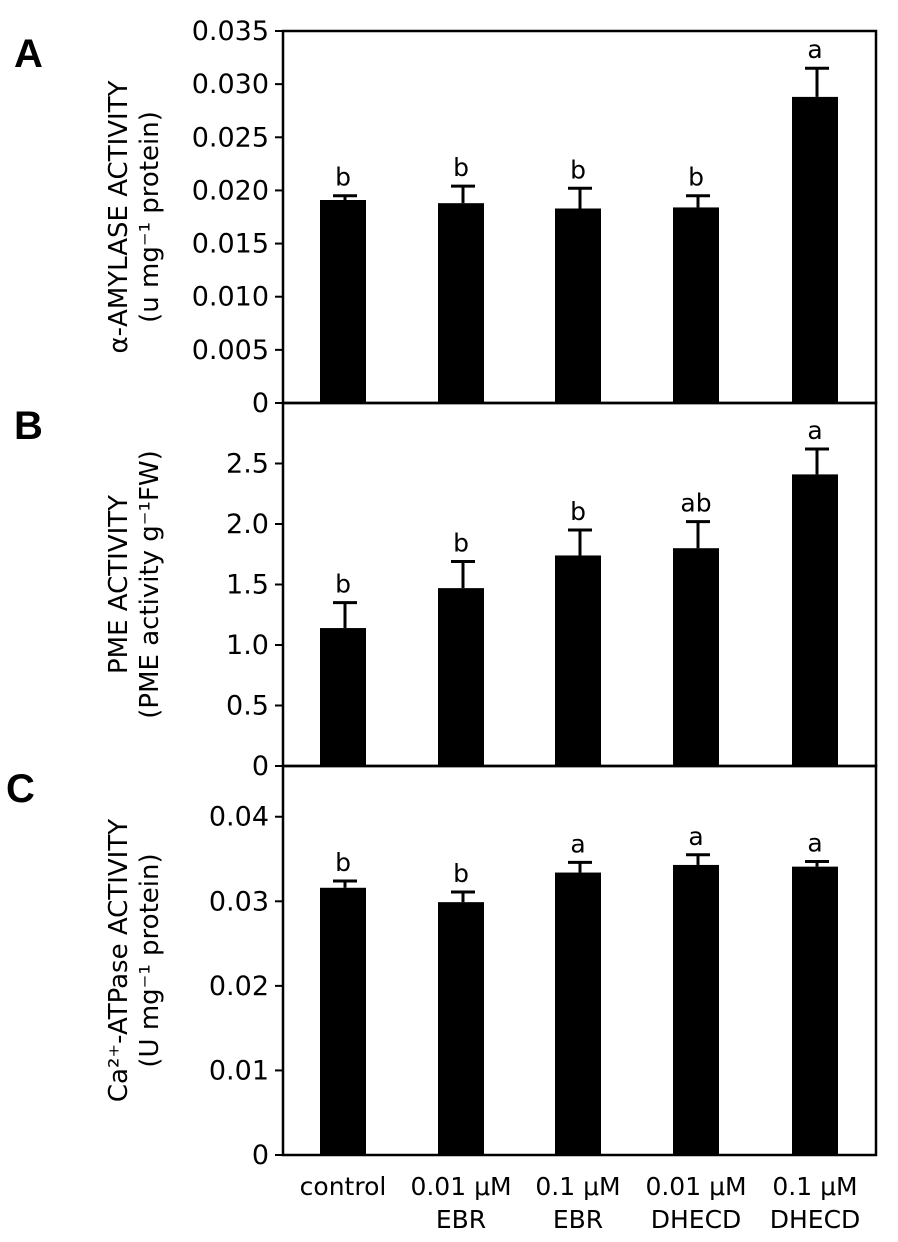  Describe the element at coordinates (28, 54) in the screenshot. I see `panel-label: A` at that location.